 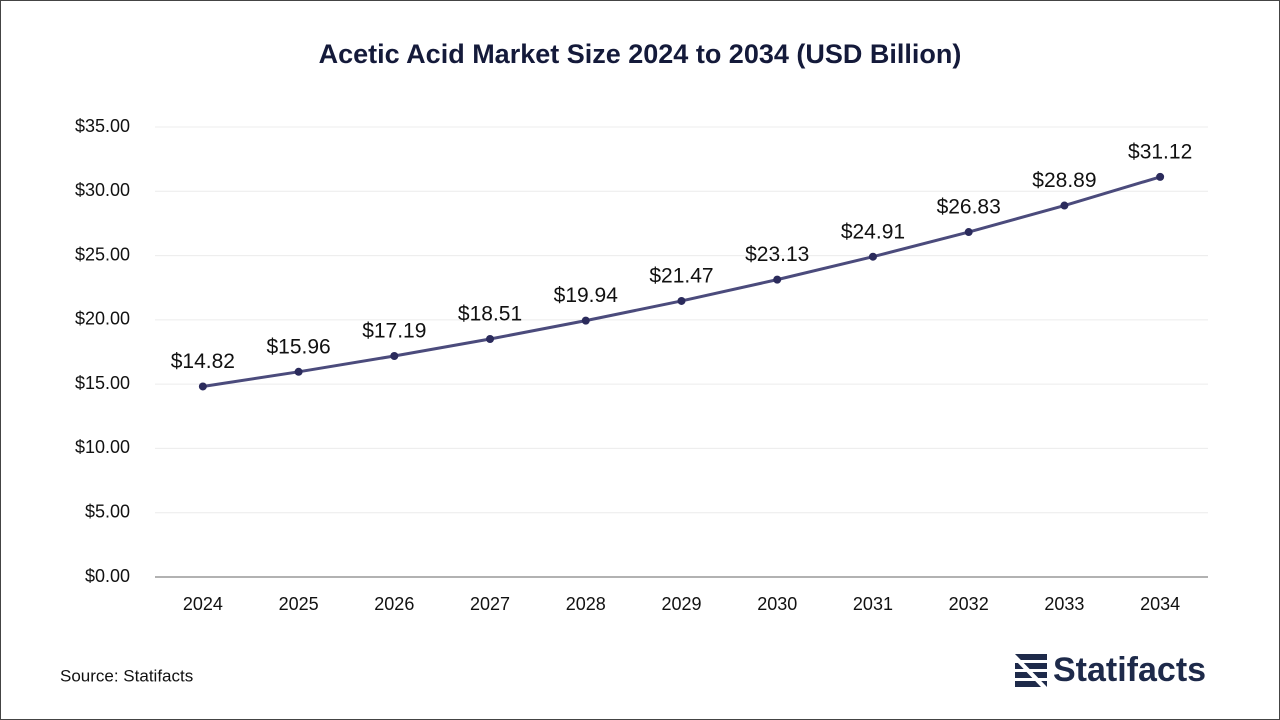 What do you see at coordinates (102, 383) in the screenshot?
I see `y-tick-label: $15.00` at bounding box center [102, 383].